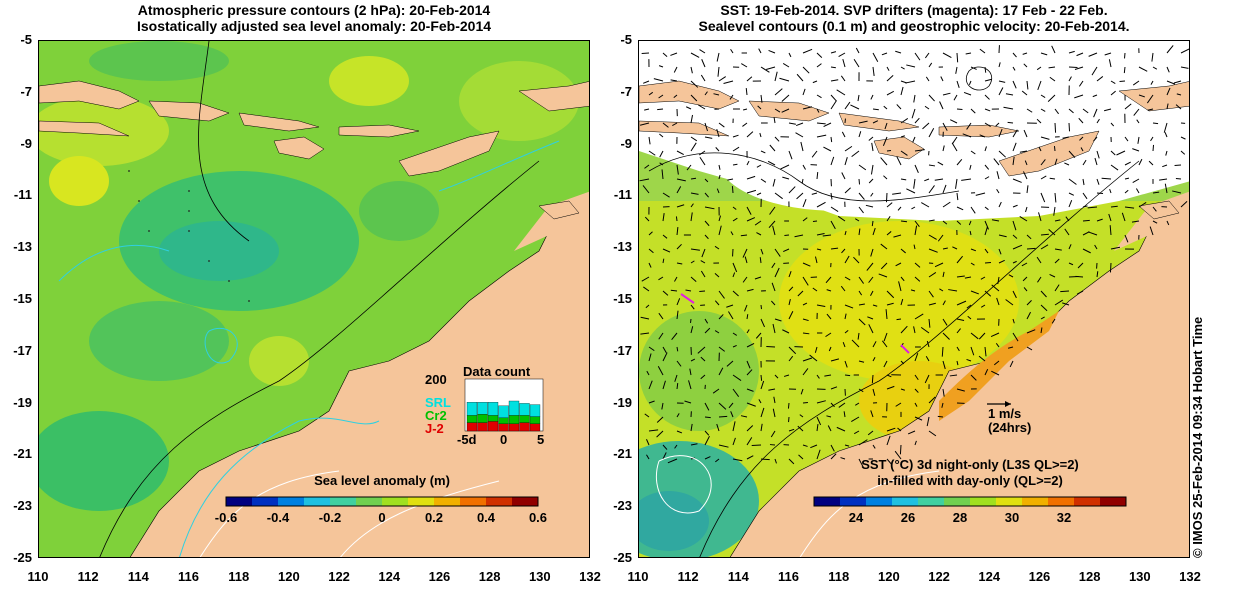 The width and height of the screenshot is (1250, 590). I want to click on sst-colorbar, so click(970, 501).